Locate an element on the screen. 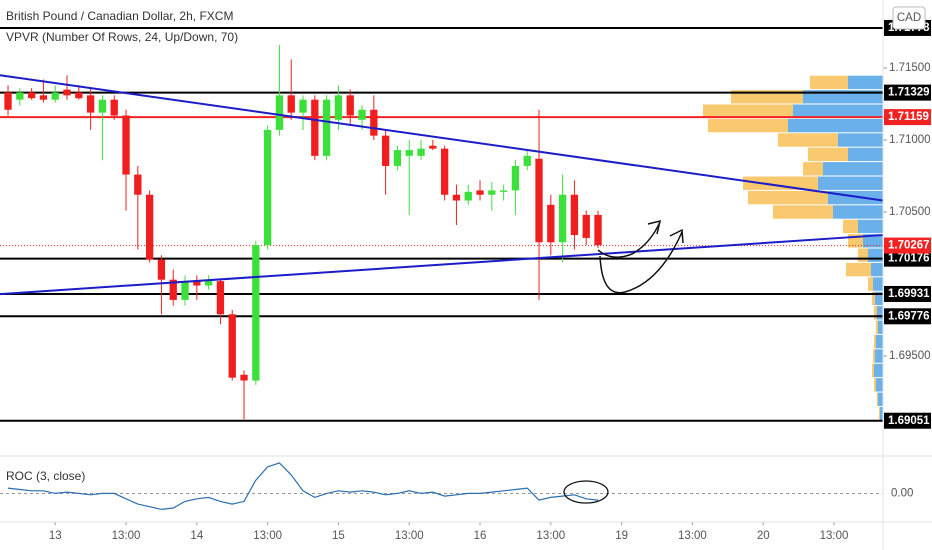 This screenshot has height=550, width=932. x-tick-label: 15 is located at coordinates (338, 536).